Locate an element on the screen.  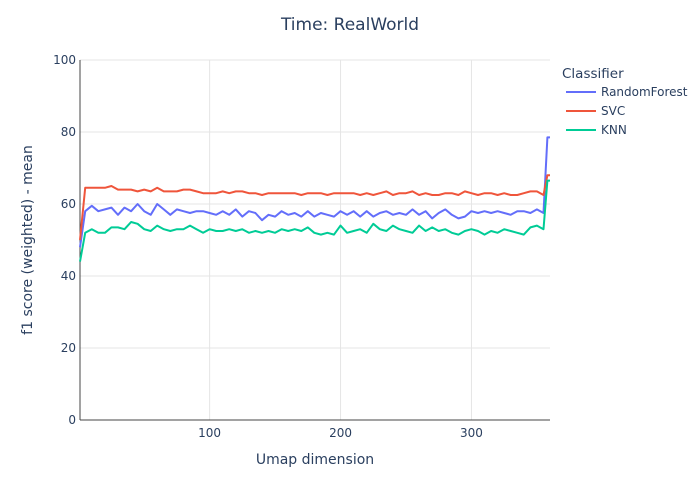
legend: Classifier RandomForest SVC KNN is located at coordinates (625, 101).